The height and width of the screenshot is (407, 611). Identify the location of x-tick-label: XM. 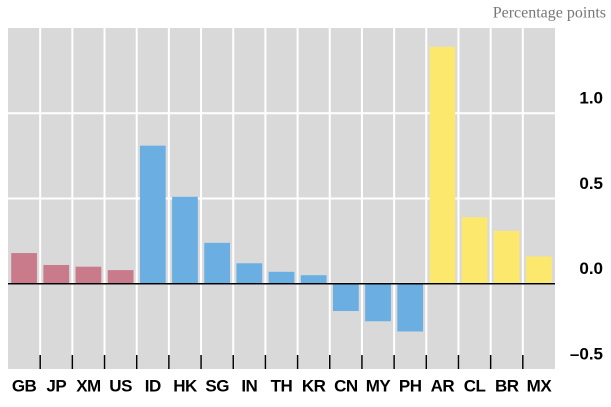
(88, 385).